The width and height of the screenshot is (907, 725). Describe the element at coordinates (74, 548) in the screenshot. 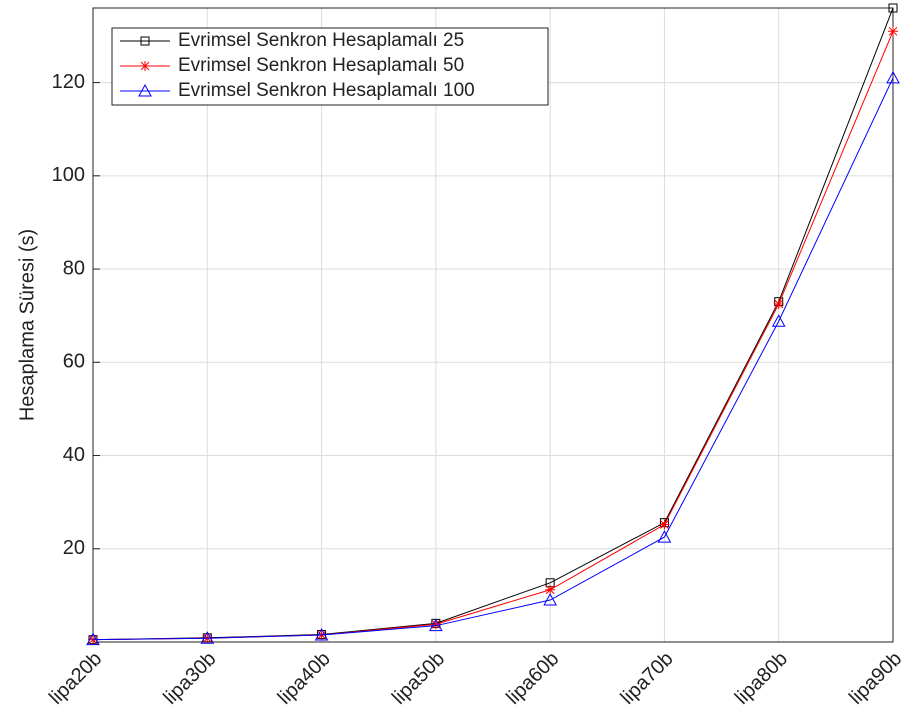

I see `y-tick-label: 20` at that location.